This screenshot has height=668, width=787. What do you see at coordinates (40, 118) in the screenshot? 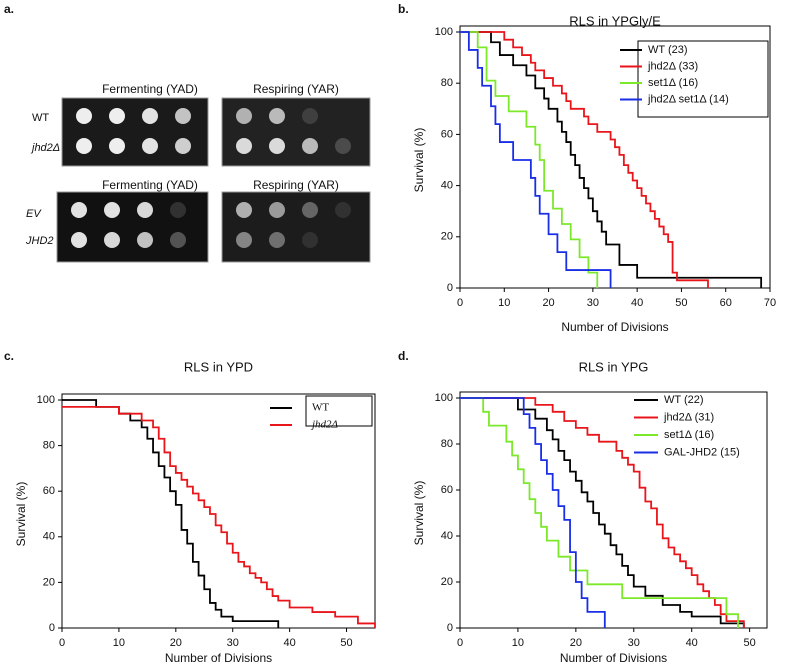
I see `strain-label: WT` at bounding box center [40, 118].